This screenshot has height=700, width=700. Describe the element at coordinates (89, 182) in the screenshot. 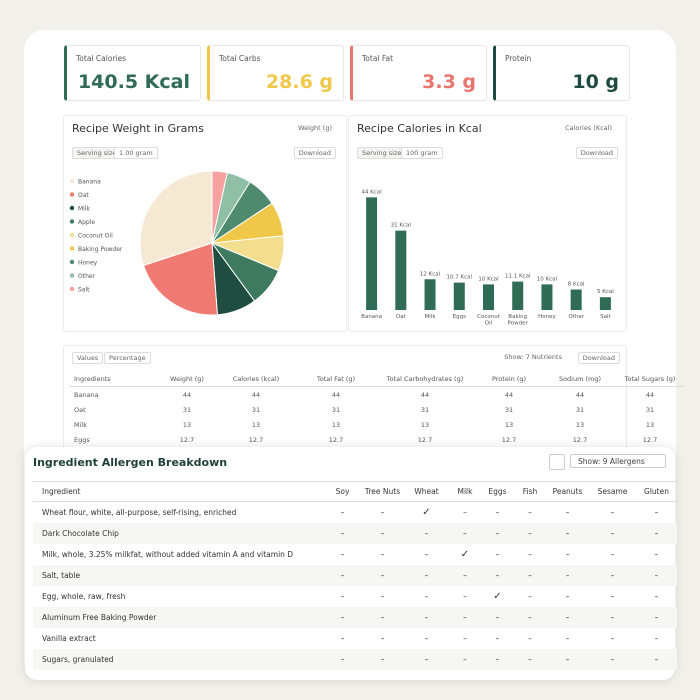

I see `legend-label: Banana` at that location.